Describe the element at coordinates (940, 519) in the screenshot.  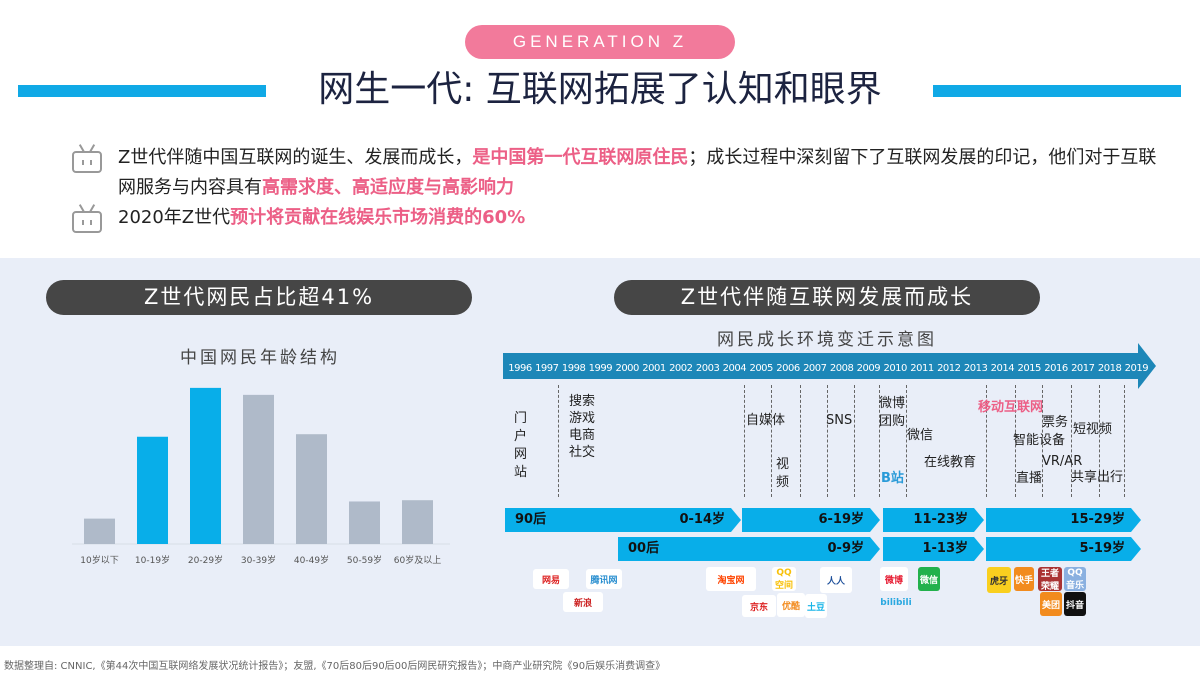
I see `age-range: 11-23岁` at that location.